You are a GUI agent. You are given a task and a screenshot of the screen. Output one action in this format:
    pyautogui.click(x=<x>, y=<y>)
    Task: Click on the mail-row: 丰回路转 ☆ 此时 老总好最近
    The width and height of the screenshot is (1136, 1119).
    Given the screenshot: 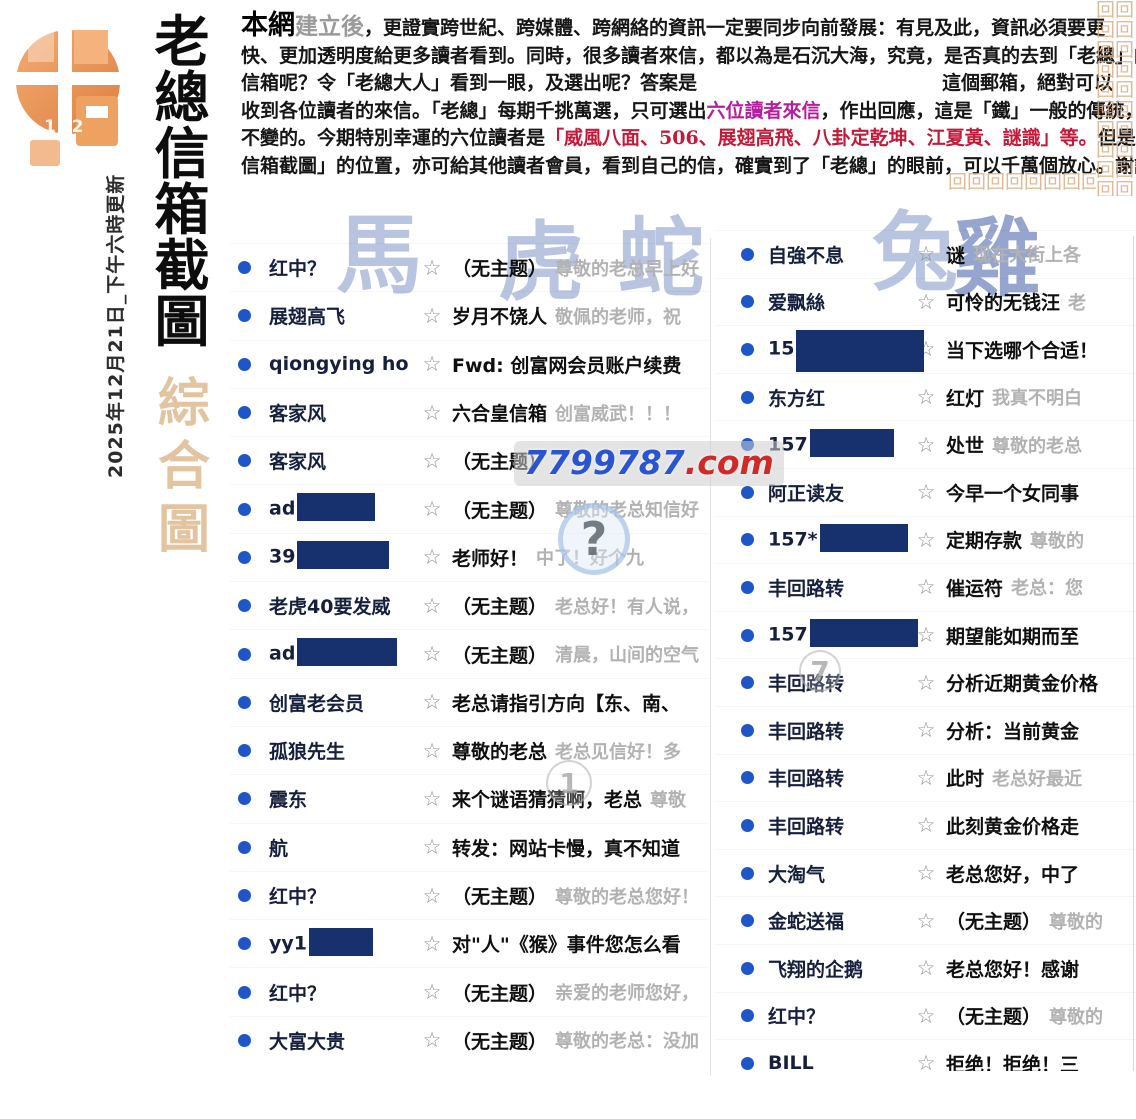 What is the action you would take?
    pyautogui.click(x=925, y=778)
    